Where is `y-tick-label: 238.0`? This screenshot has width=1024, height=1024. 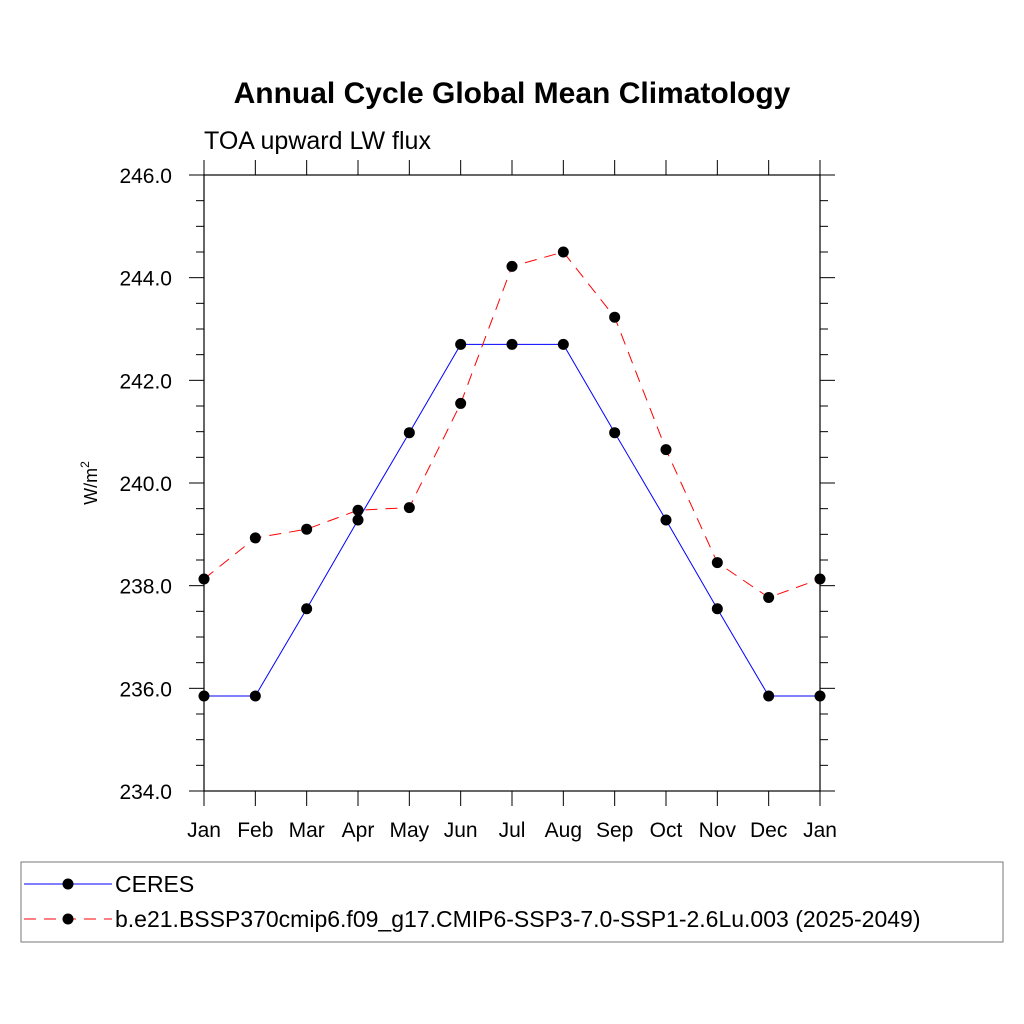 y-tick-label: 238.0 is located at coordinates (145, 587).